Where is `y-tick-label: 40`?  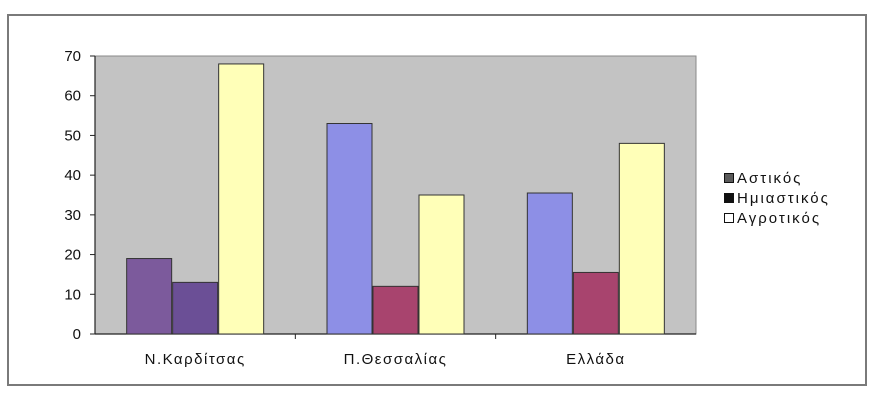
y-tick-label: 40 is located at coordinates (72, 175).